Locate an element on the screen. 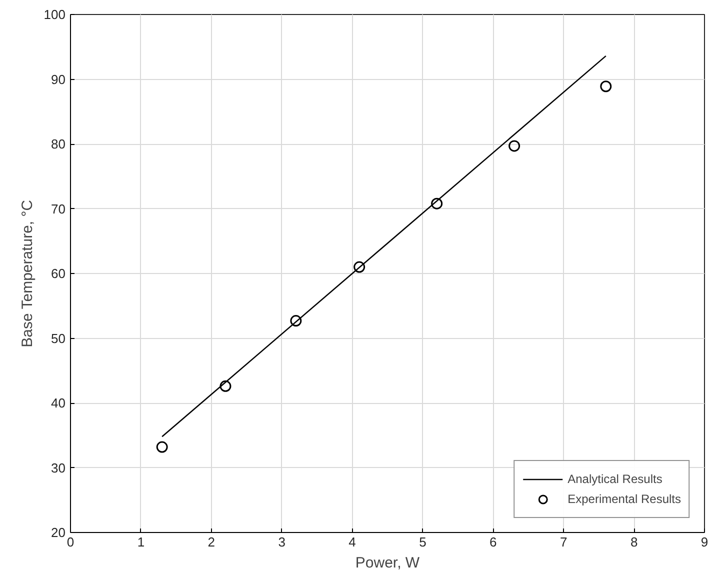 The image size is (727, 586). y-tick-label: 90 is located at coordinates (58, 79).